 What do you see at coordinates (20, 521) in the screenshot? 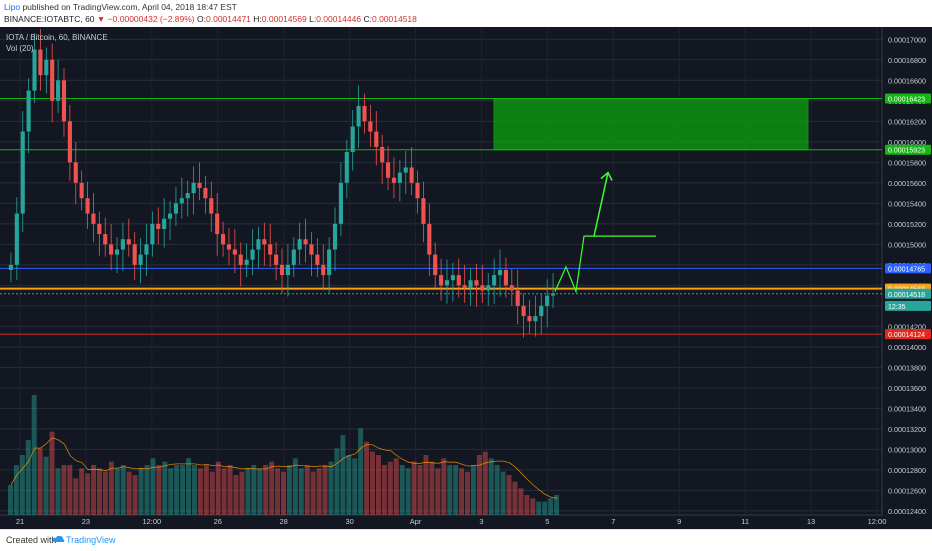
I see `x-tick-label: 21` at bounding box center [20, 521].